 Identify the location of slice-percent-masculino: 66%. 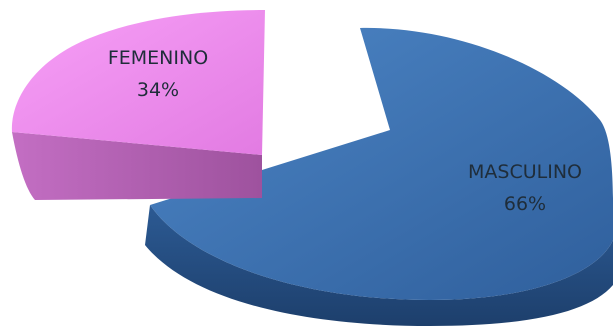
(525, 204).